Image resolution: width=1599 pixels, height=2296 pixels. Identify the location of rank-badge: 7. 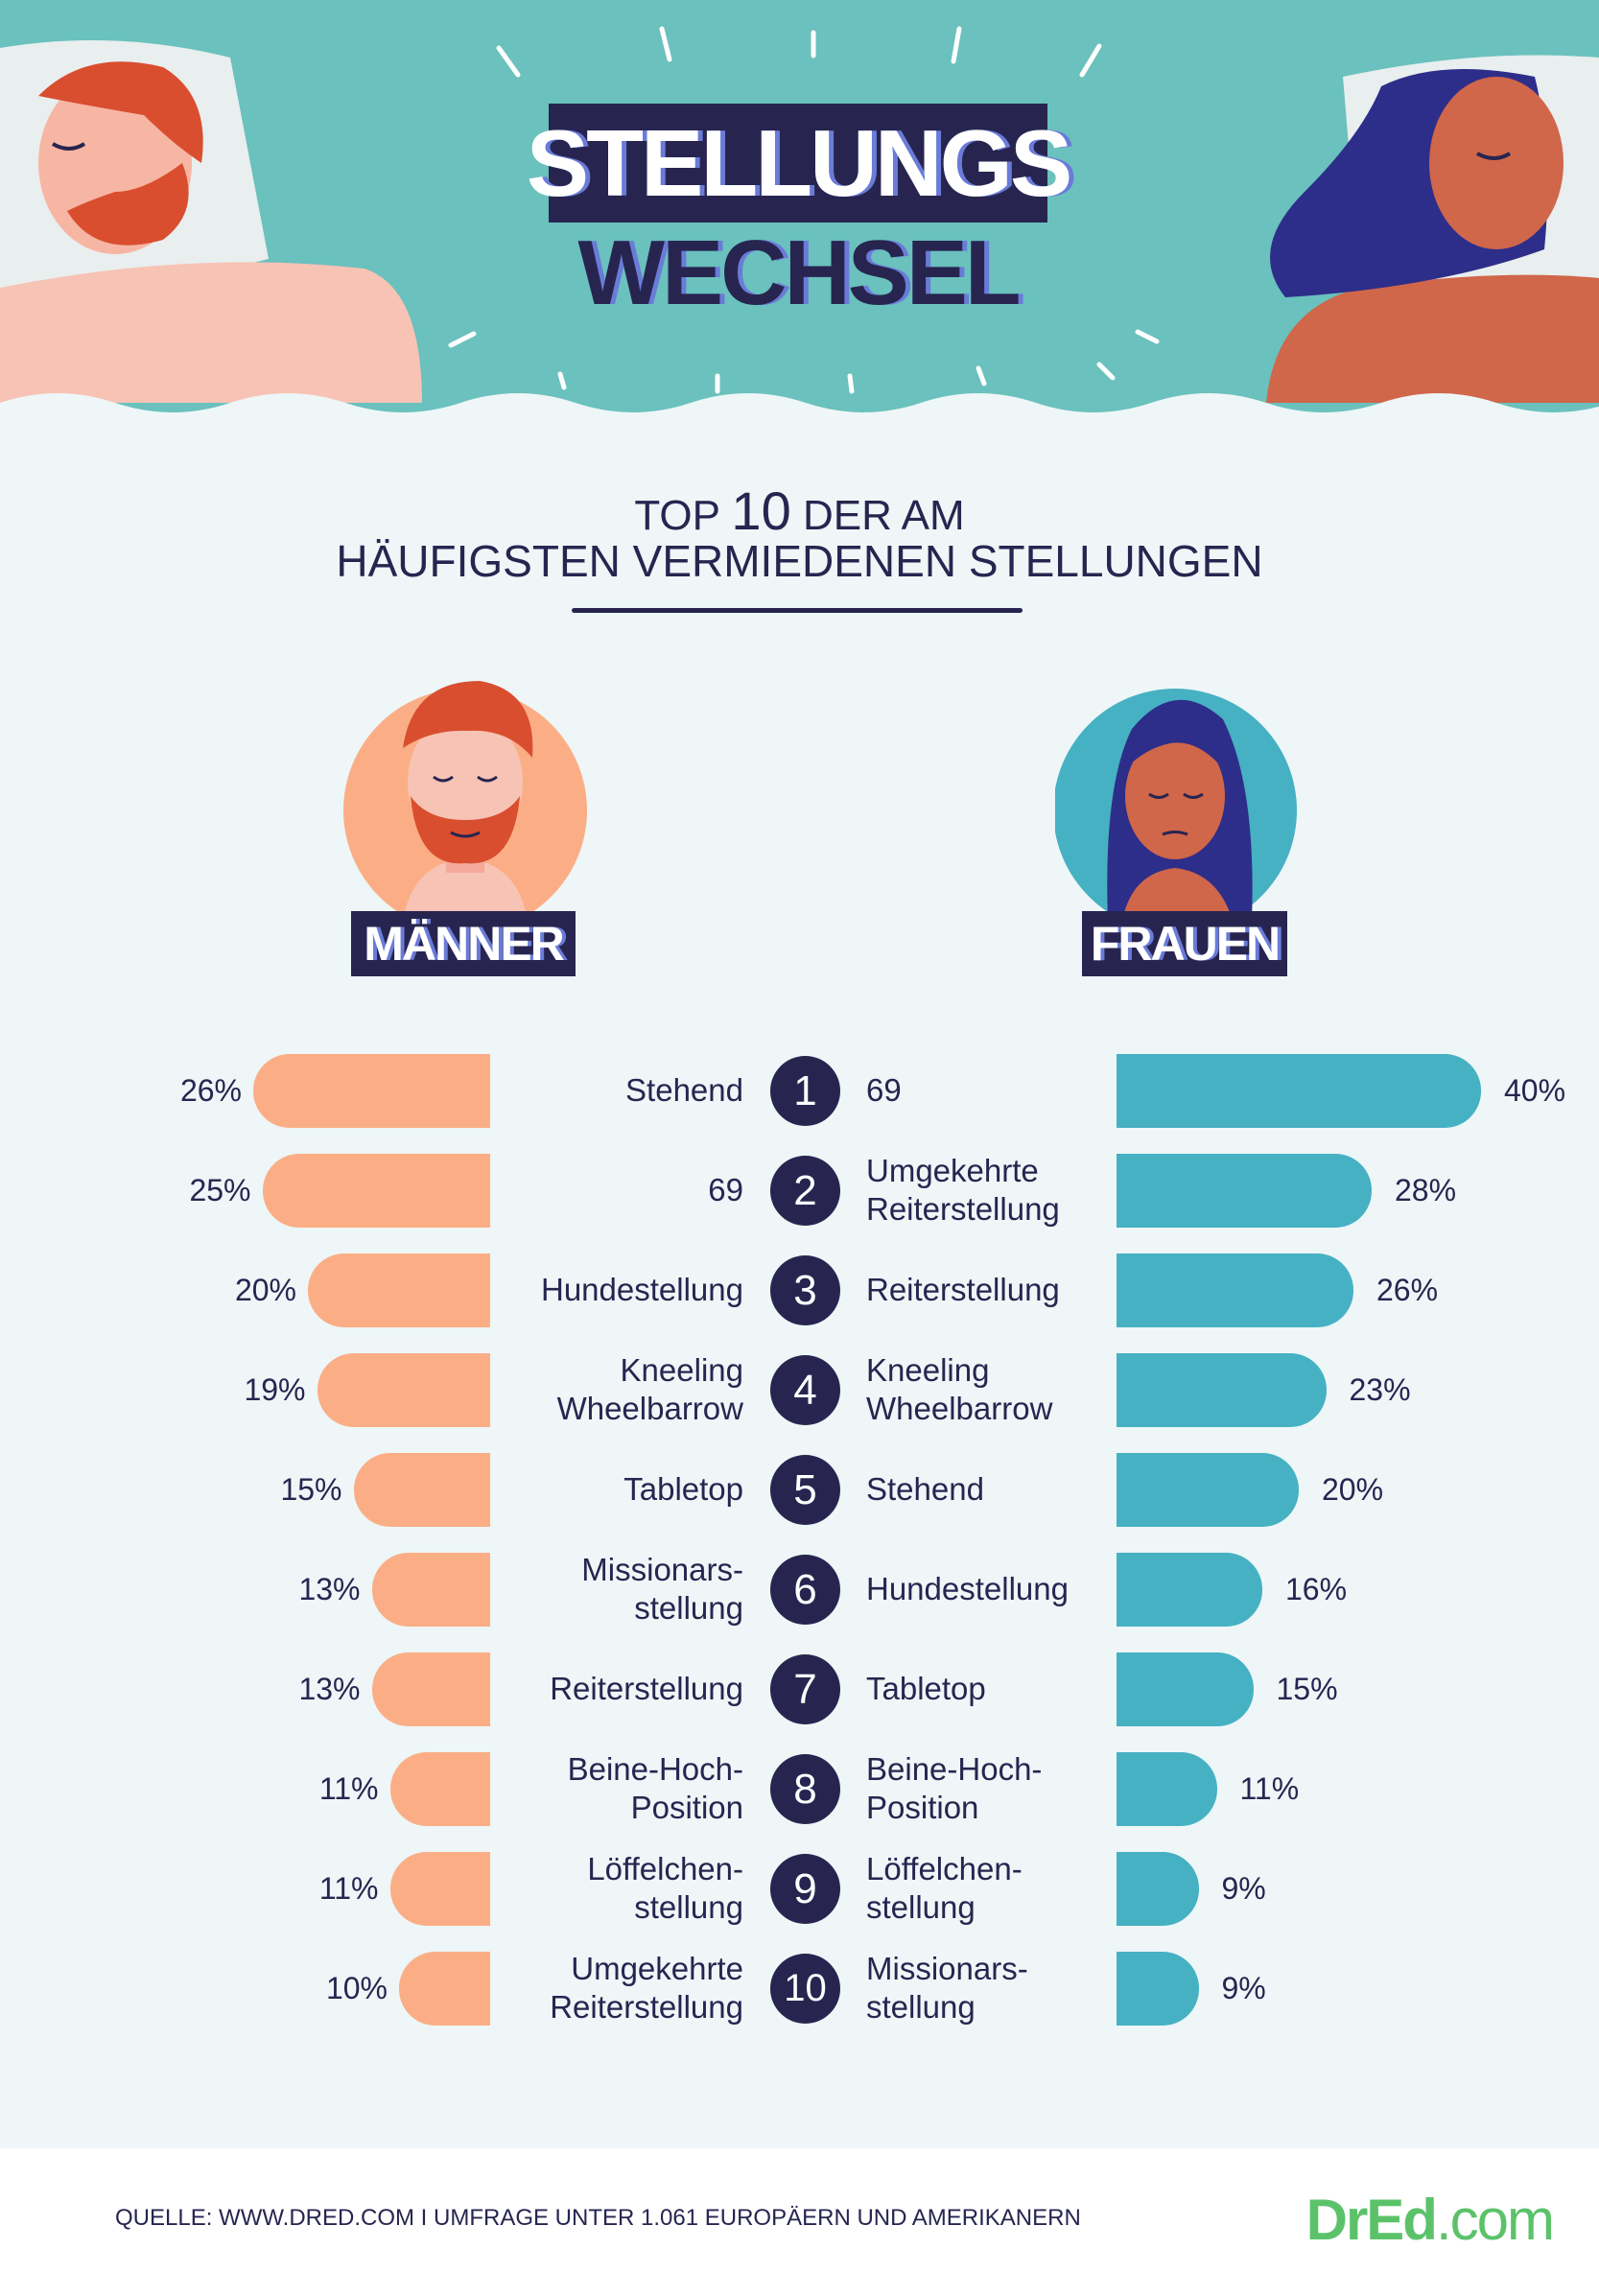
(805, 1689).